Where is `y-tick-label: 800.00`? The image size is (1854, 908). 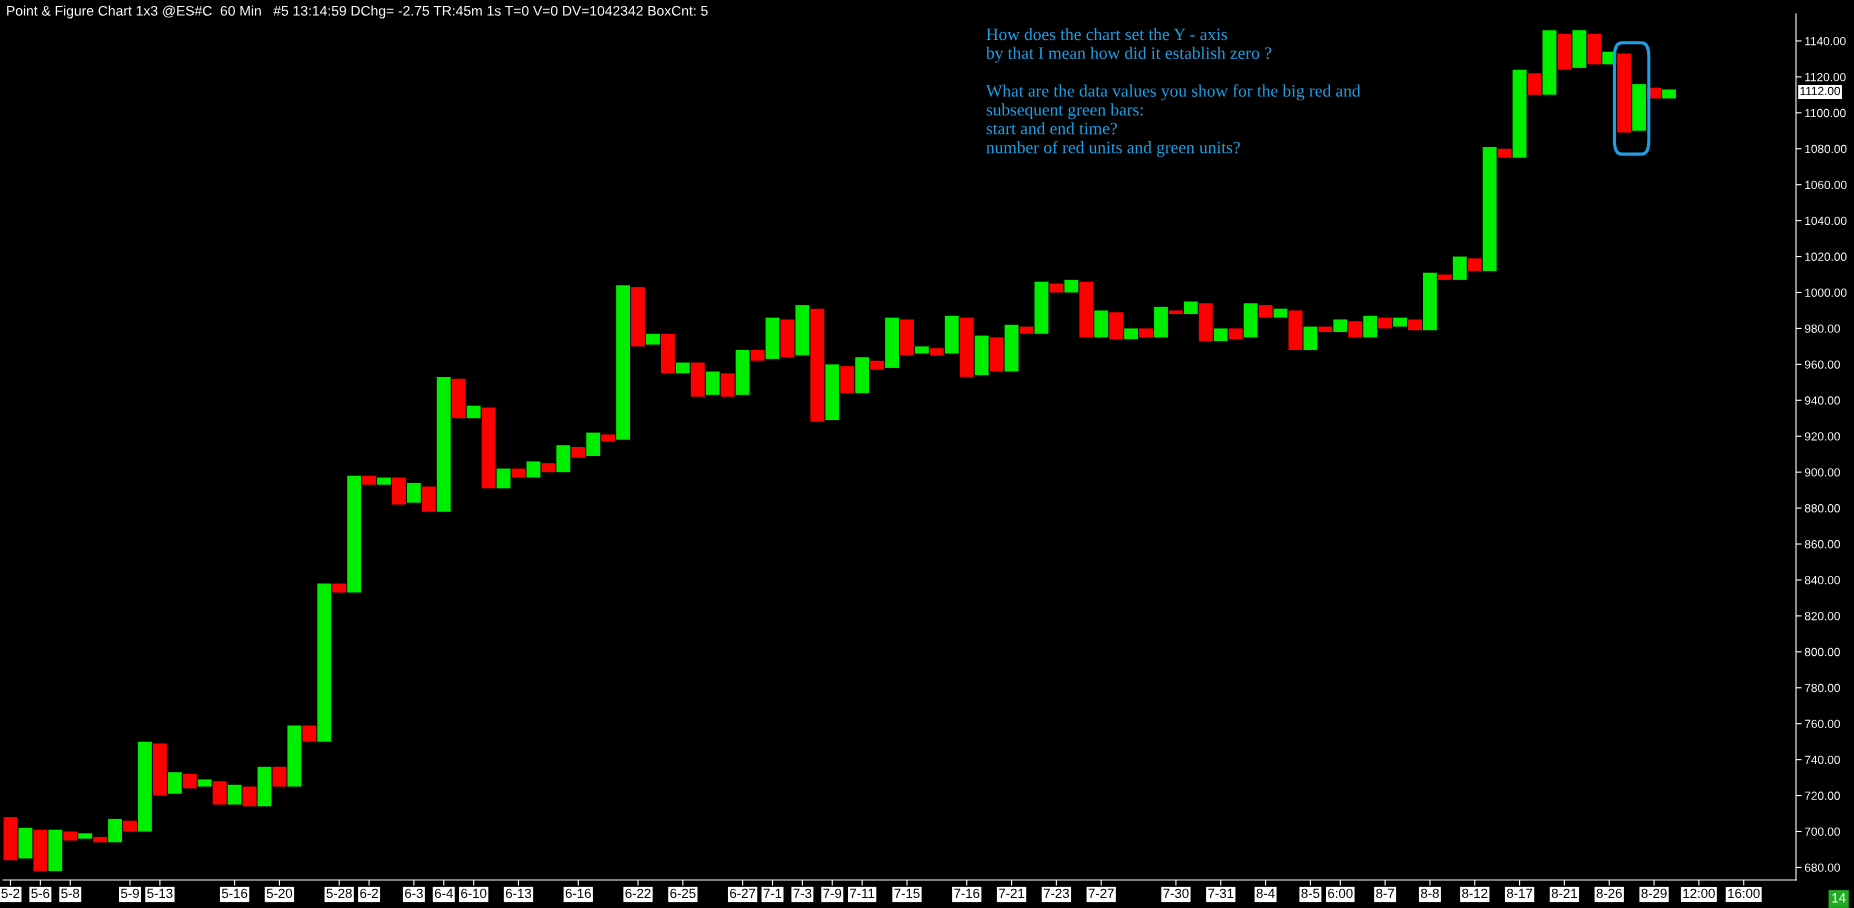 y-tick-label: 800.00 is located at coordinates (1822, 652).